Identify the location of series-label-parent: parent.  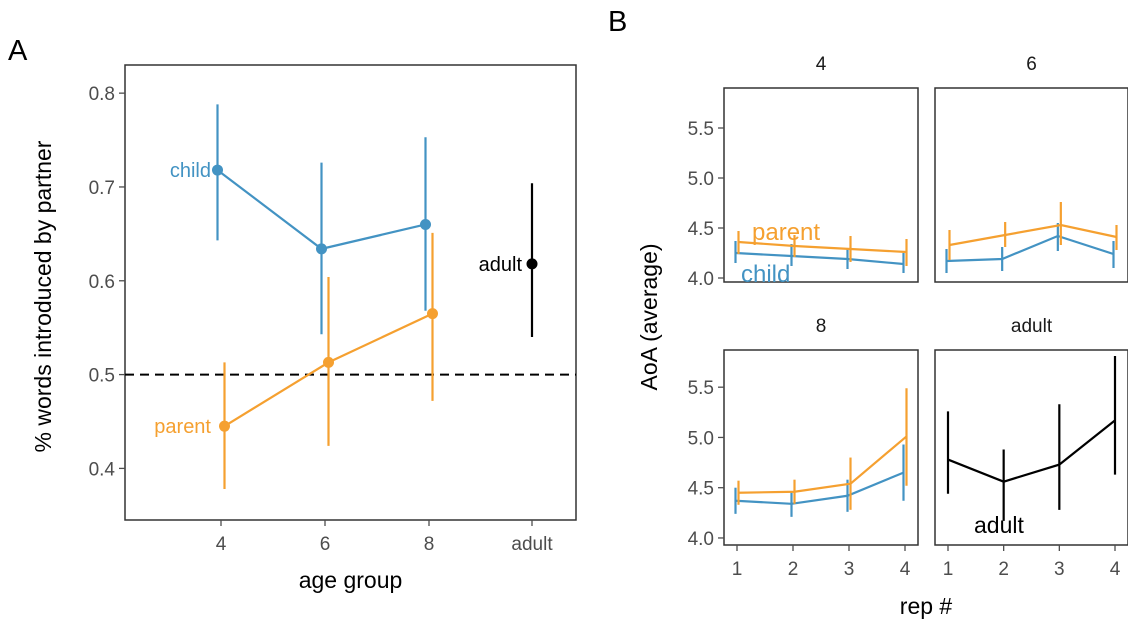
(182, 427).